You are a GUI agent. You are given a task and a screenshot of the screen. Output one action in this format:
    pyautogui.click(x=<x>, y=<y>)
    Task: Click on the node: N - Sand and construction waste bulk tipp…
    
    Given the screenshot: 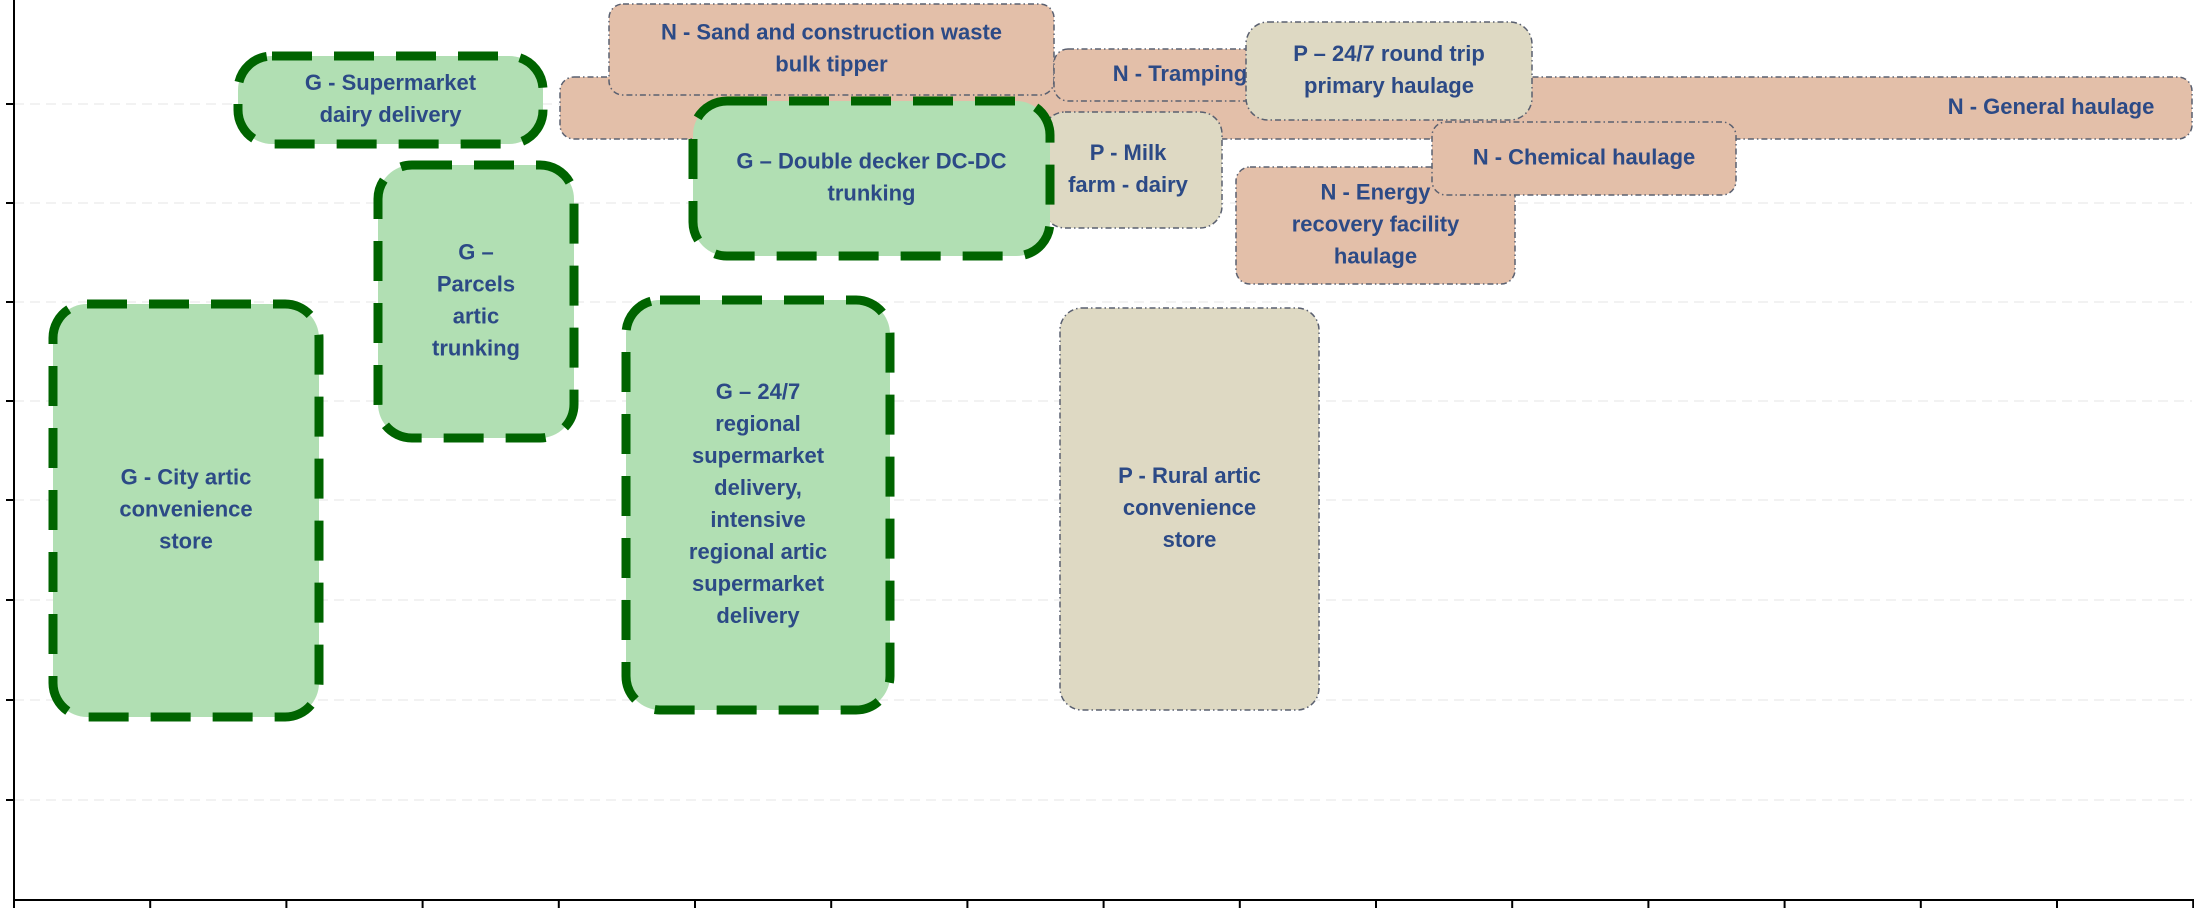 What is the action you would take?
    pyautogui.click(x=831, y=49)
    